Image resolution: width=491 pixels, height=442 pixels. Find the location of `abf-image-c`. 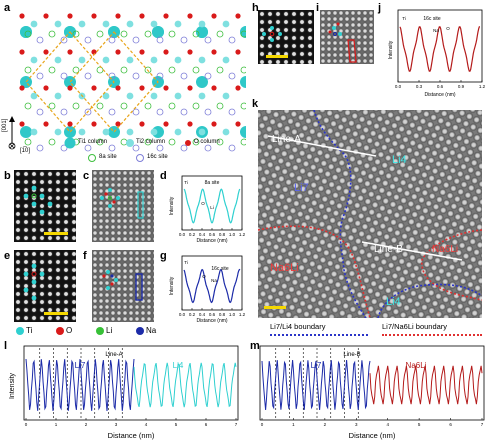

abf-image-c is located at coordinates (123, 206).